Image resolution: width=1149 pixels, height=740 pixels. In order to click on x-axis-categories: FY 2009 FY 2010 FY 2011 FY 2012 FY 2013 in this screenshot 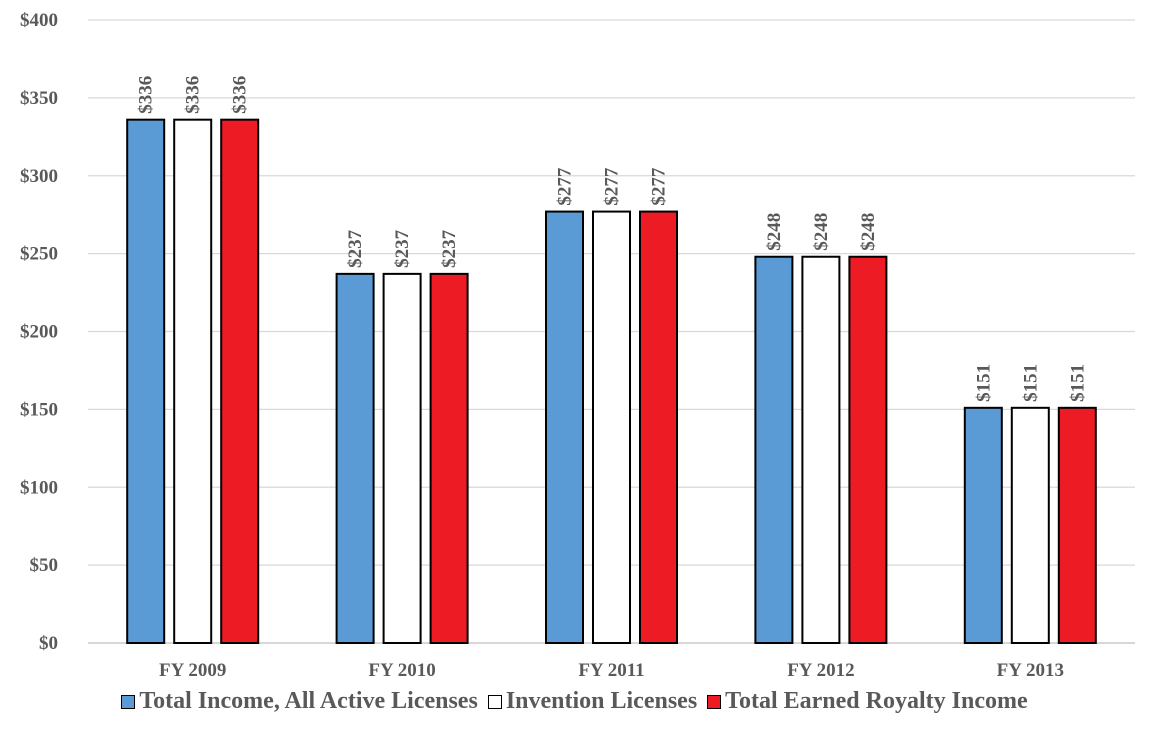, I will do `click(611, 670)`.